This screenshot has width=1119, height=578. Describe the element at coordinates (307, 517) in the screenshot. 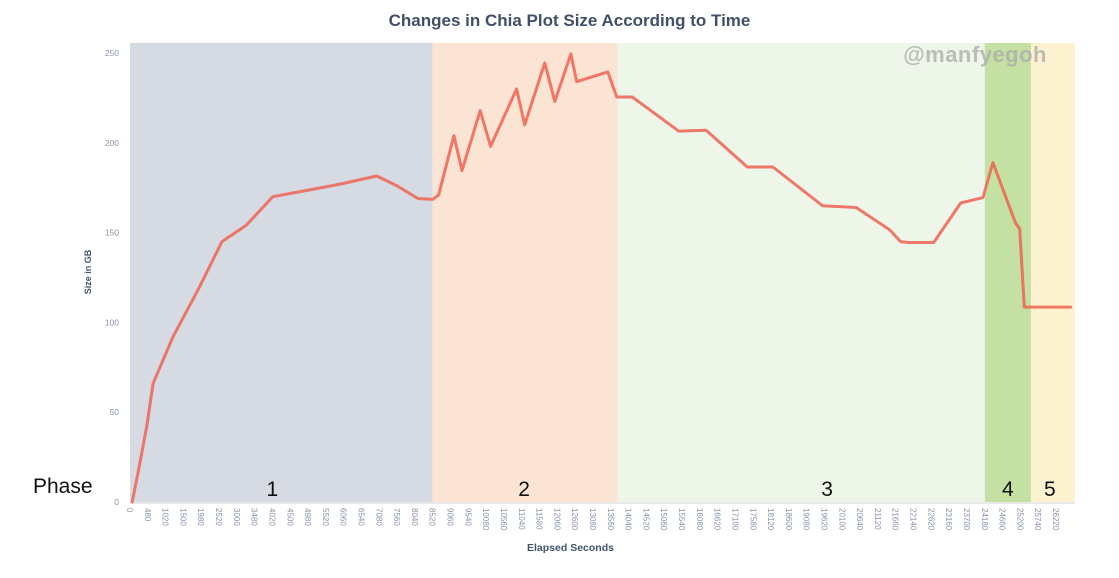

I see `x-tick-label: 4980` at that location.